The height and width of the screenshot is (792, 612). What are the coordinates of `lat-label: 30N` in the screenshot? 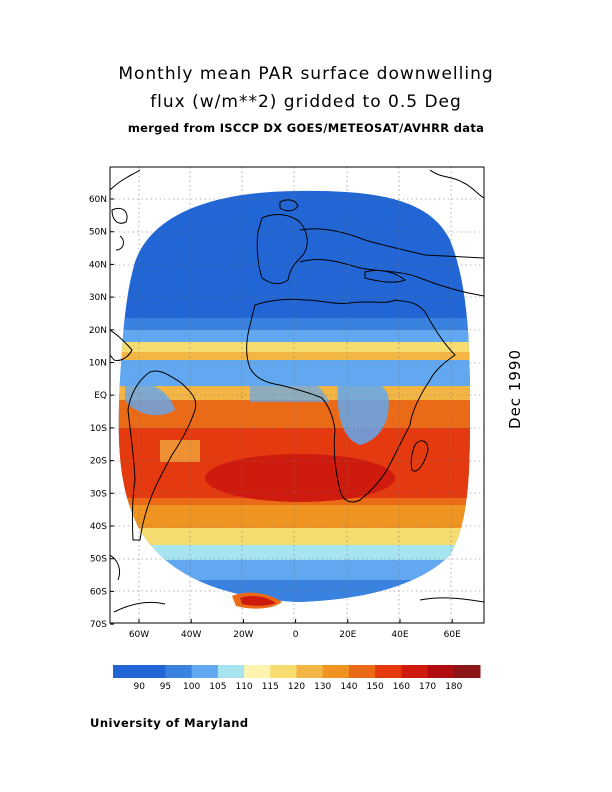 It's located at (98, 298).